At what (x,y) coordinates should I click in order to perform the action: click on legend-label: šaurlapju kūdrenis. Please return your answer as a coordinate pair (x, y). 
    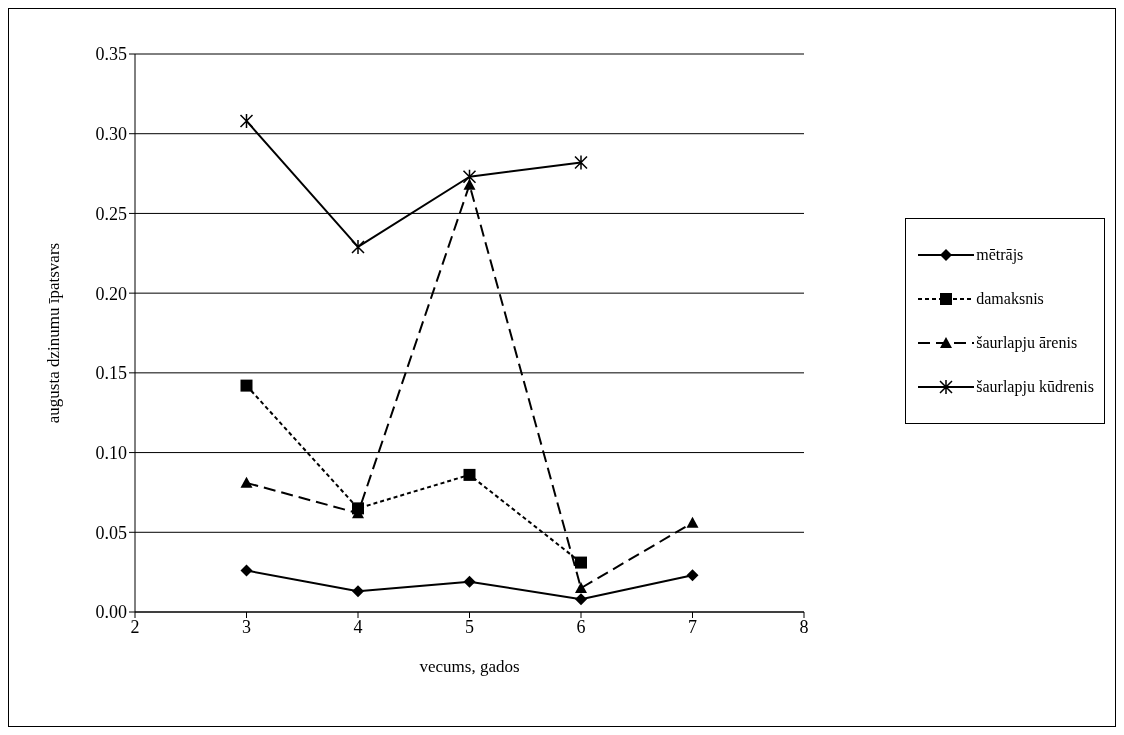
    Looking at the image, I should click on (1035, 387).